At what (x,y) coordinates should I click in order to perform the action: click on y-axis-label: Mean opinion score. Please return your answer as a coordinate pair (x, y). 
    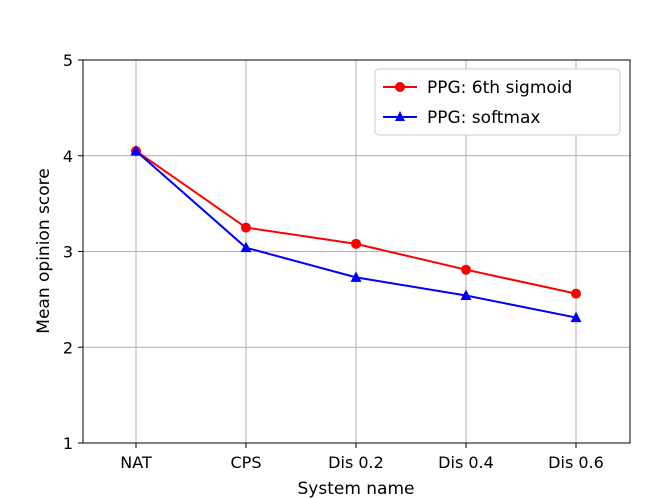
    Looking at the image, I should click on (44, 250).